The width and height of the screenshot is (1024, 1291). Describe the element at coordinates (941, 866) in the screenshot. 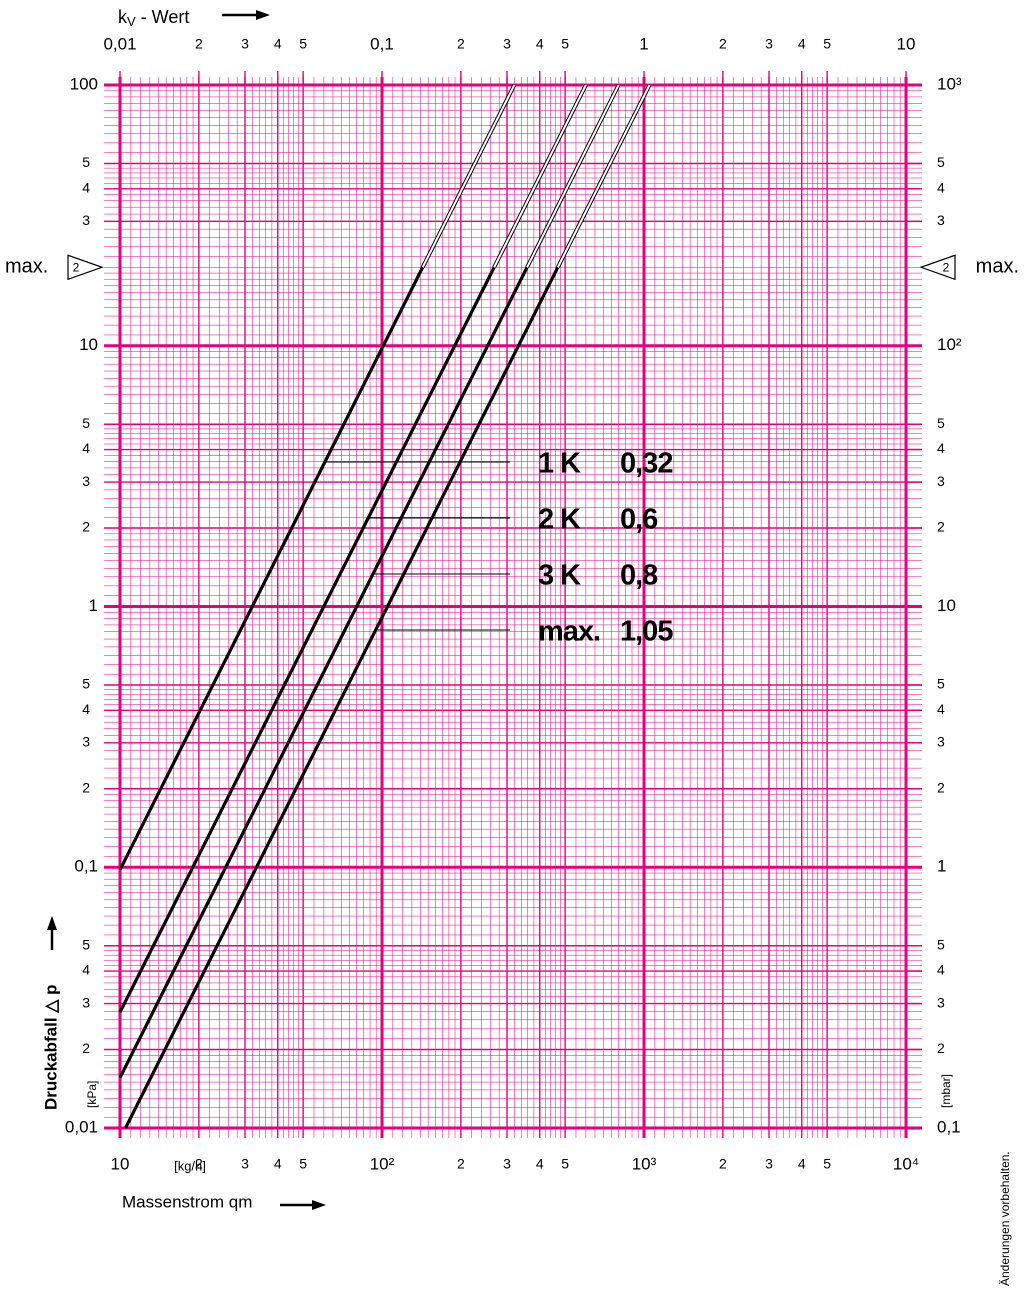

I see `y2-tick-label: 1` at that location.